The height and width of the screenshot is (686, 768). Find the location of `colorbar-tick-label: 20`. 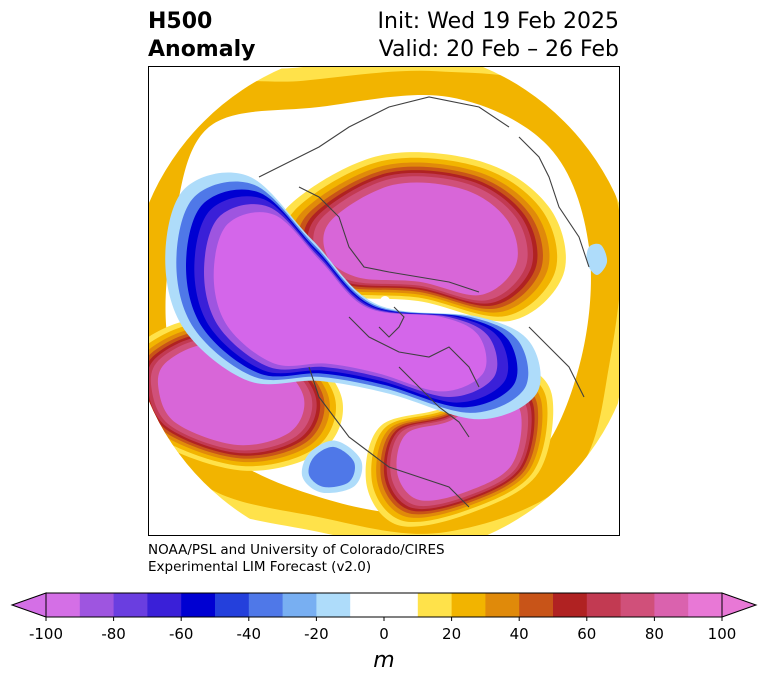

colorbar-tick-label: 20 is located at coordinates (451, 634).